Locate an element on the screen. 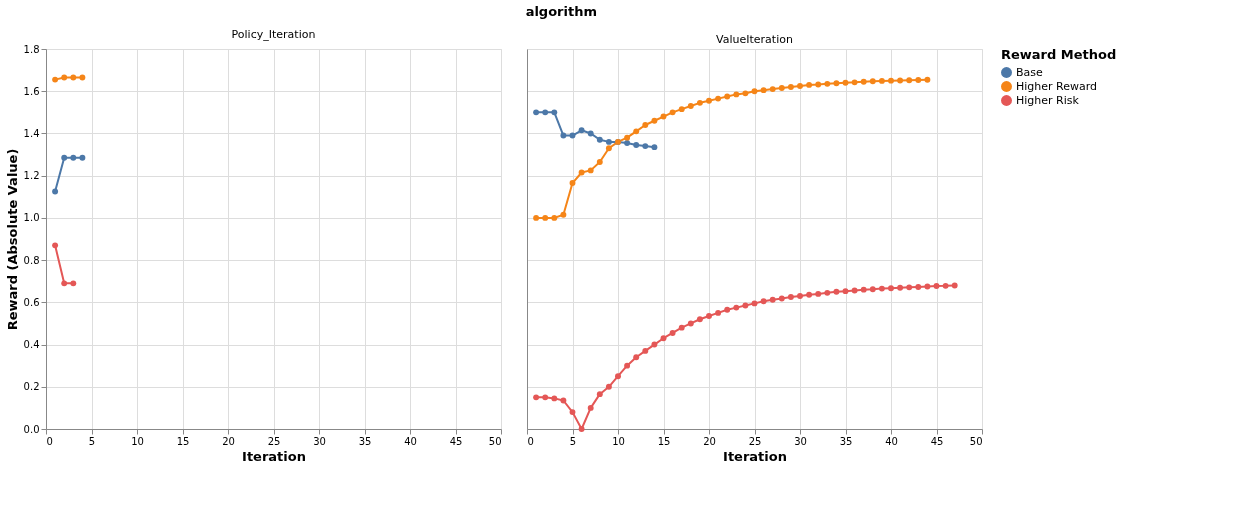  x-tick-label: 15 is located at coordinates (183, 441).